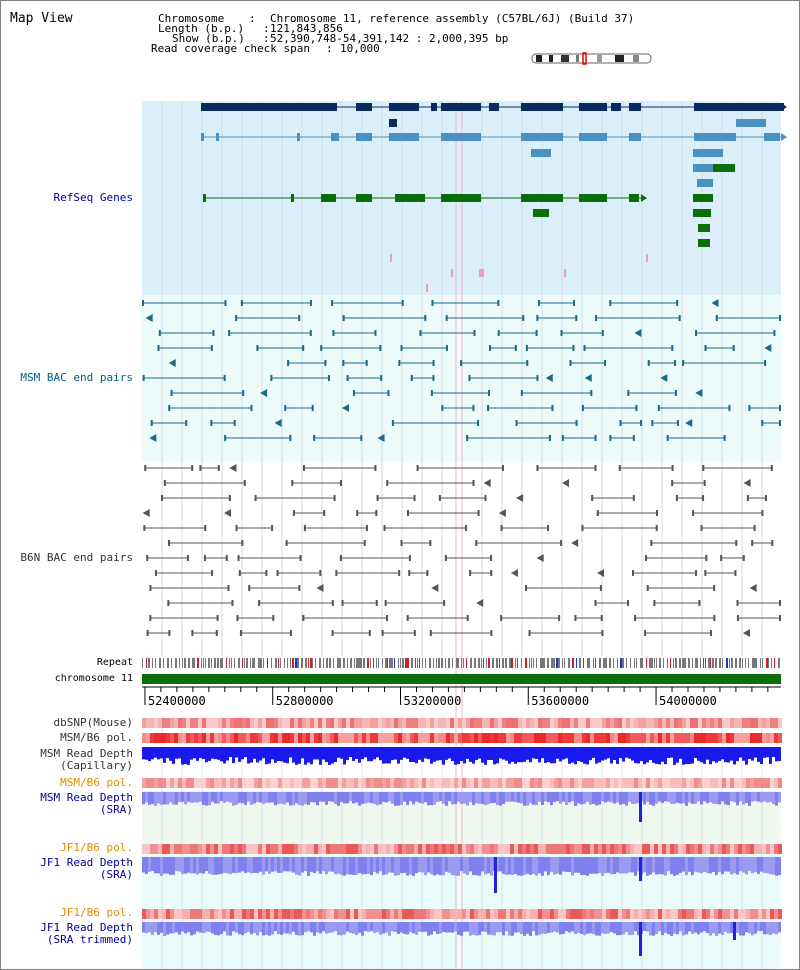 Image resolution: width=800 pixels, height=970 pixels. Describe the element at coordinates (461, 550) in the screenshot. I see `b6n-bac-features` at that location.